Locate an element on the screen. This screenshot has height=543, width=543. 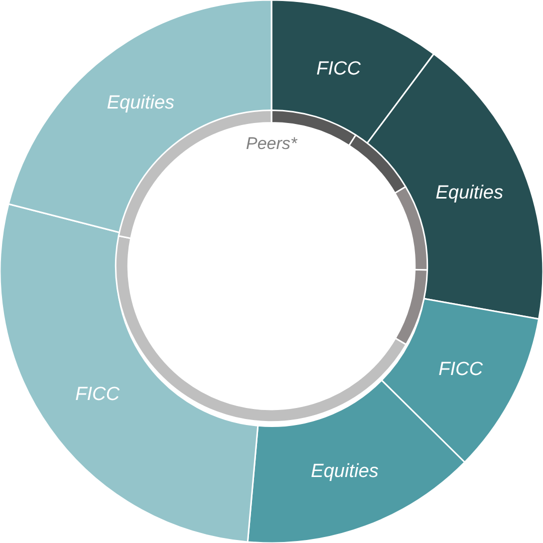
slice-label: Peers* is located at coordinates (272, 143).